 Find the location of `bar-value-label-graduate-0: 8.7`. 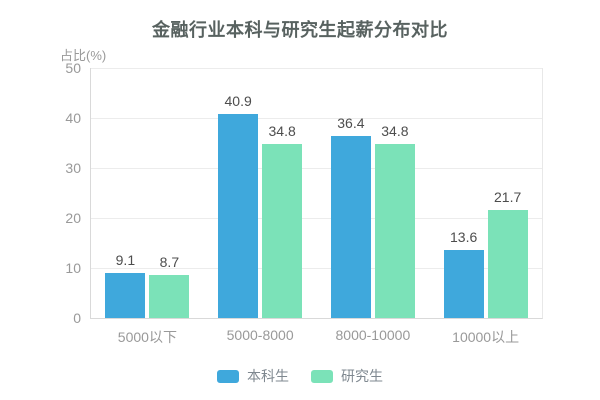

bar-value-label-graduate-0: 8.7 is located at coordinates (169, 261).